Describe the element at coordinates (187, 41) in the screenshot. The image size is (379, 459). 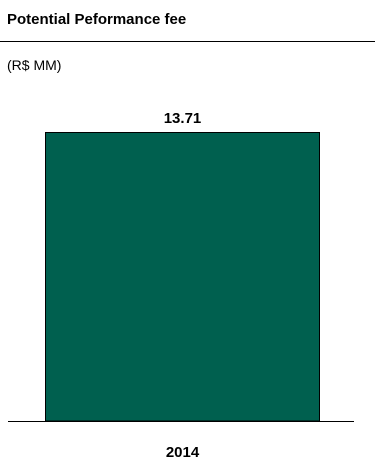
I see `title-divider` at that location.